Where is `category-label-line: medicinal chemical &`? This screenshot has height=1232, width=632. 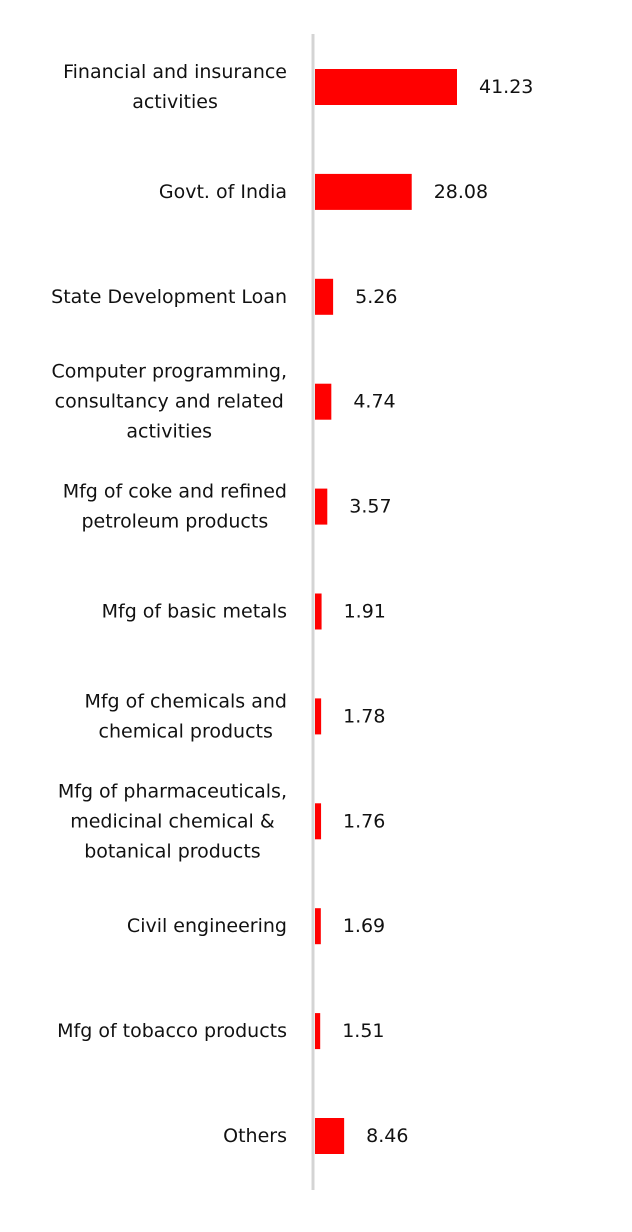 category-label-line: medicinal chemical & is located at coordinates (172, 821).